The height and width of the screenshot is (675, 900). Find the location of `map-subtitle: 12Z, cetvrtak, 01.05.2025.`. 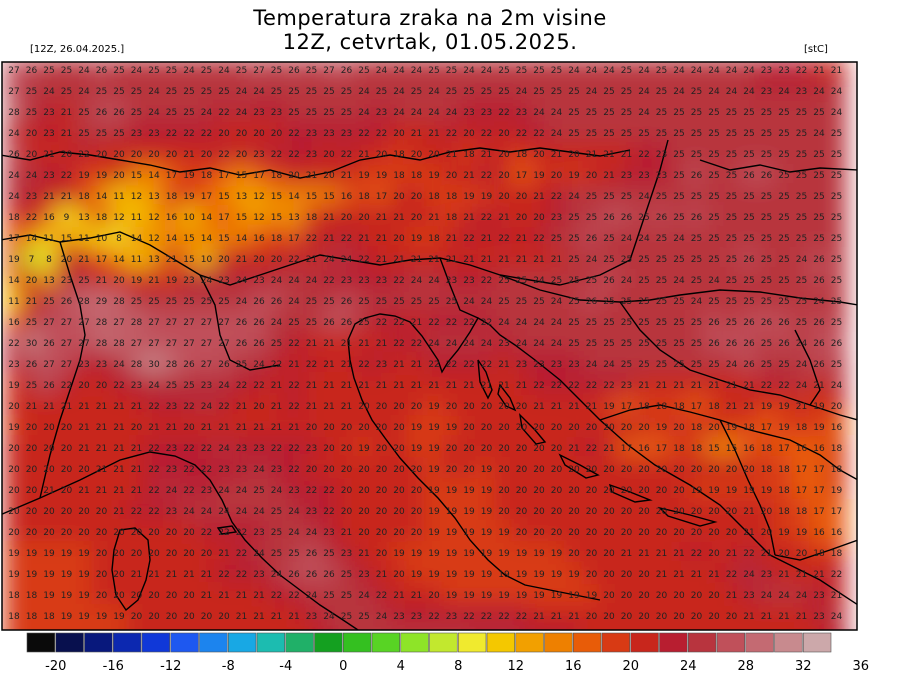

map-subtitle: 12Z, cetvrtak, 01.05.2025. is located at coordinates (430, 42).